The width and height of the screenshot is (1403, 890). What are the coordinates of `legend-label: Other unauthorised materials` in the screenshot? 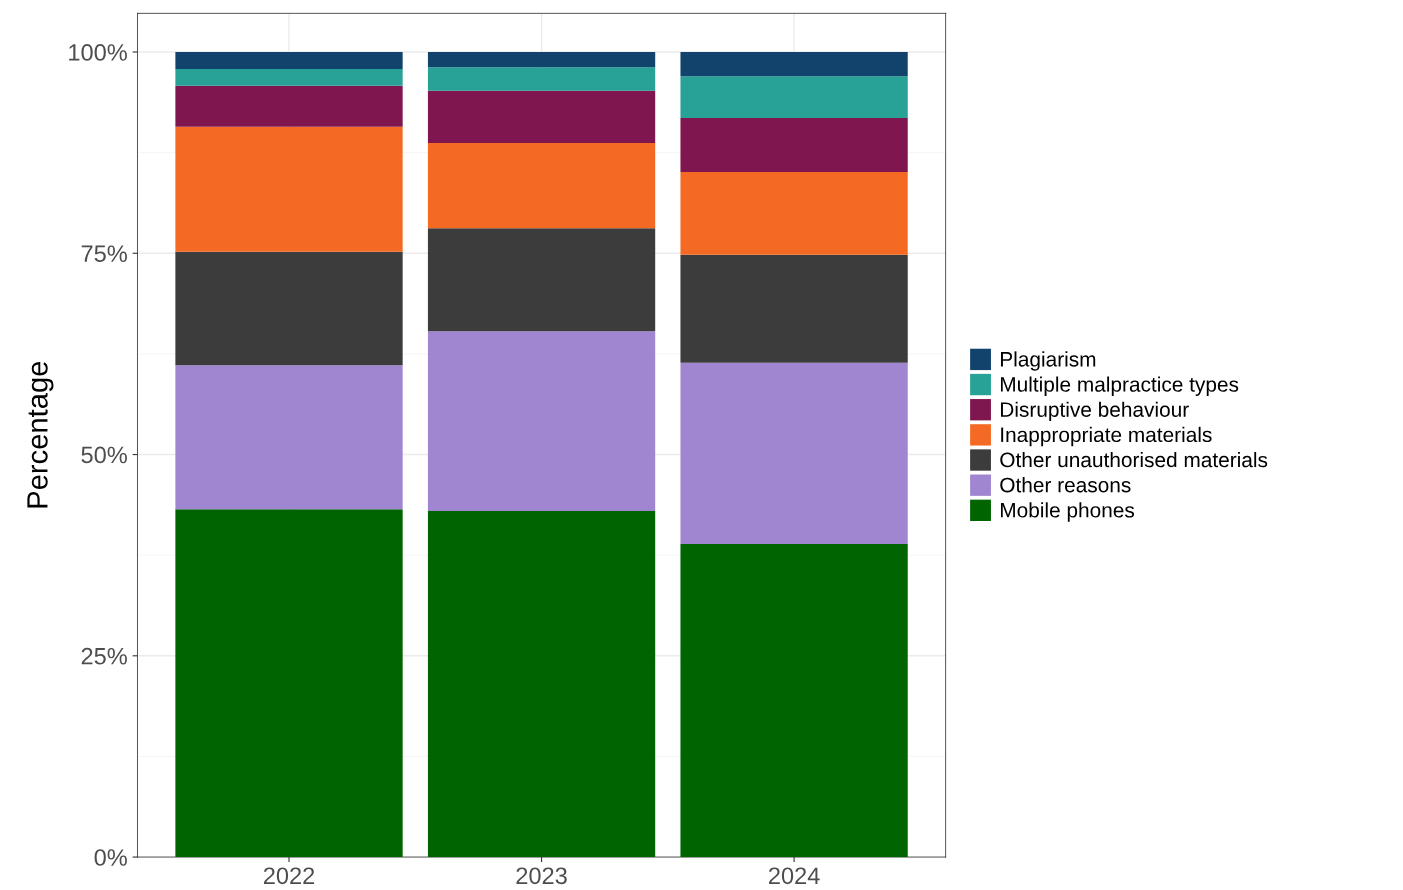 It's located at (1134, 459).